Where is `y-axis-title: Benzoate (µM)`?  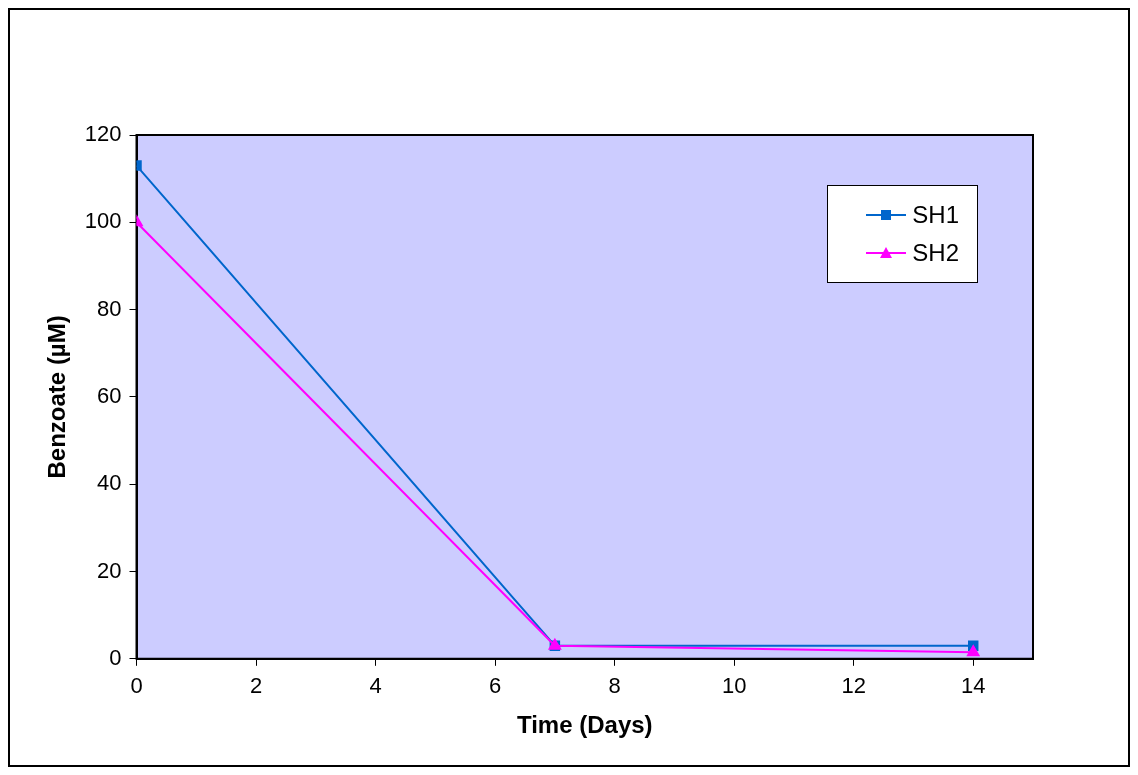 y-axis-title: Benzoate (µM) is located at coordinates (57, 397).